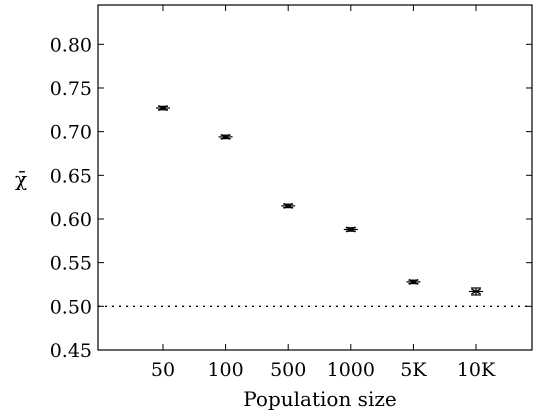 This screenshot has width=533, height=413. I want to click on y-tick-label: 0.75, so click(71, 89).